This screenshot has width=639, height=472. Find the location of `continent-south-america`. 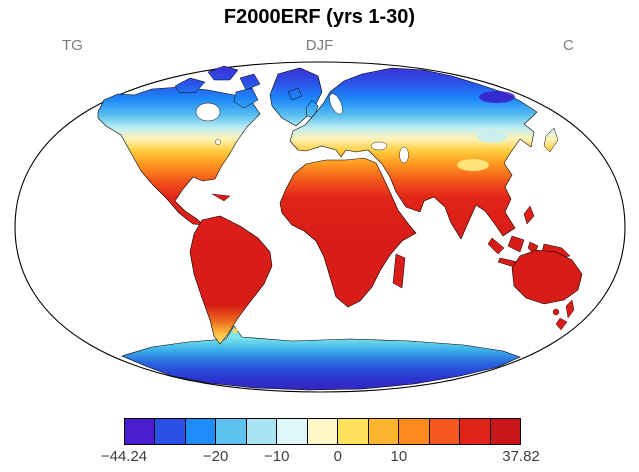

continent-south-america is located at coordinates (231, 280).